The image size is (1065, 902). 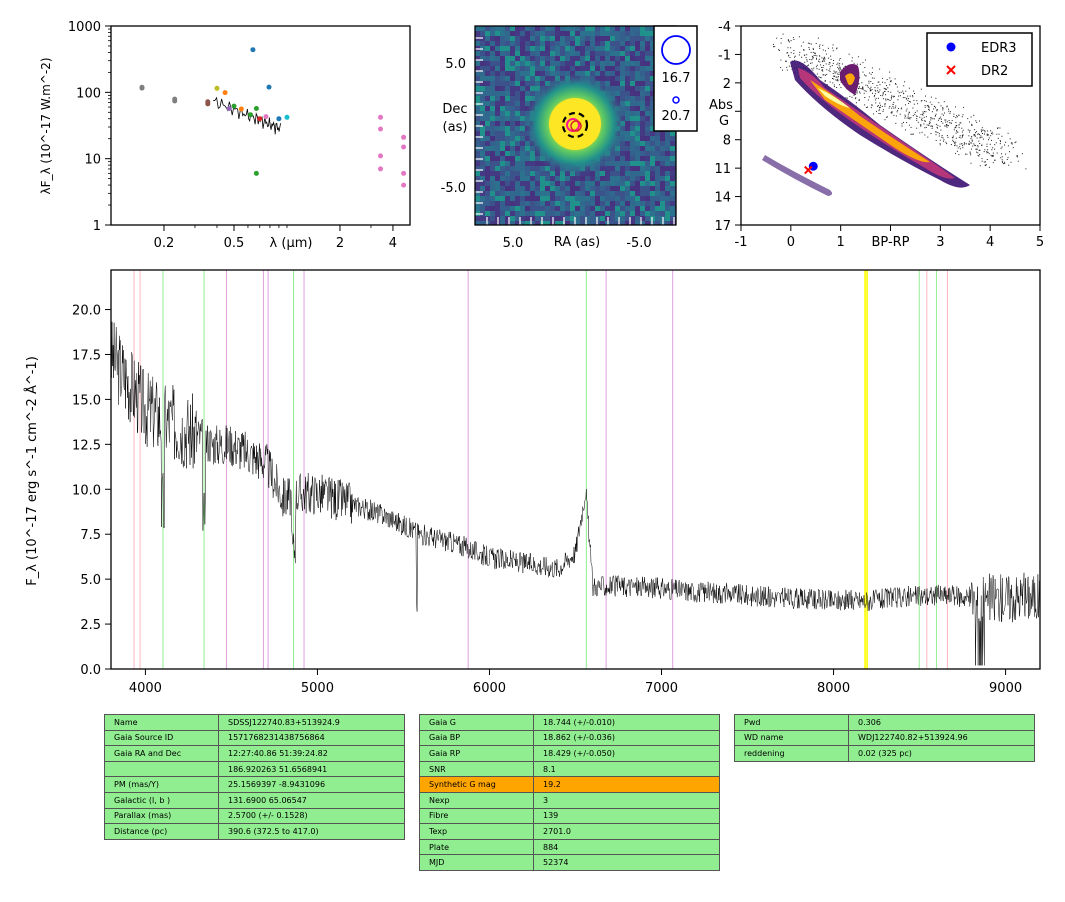 What do you see at coordinates (311, 769) in the screenshot?
I see `table-value-cell: 186.920263 51.6568941` at bounding box center [311, 769].